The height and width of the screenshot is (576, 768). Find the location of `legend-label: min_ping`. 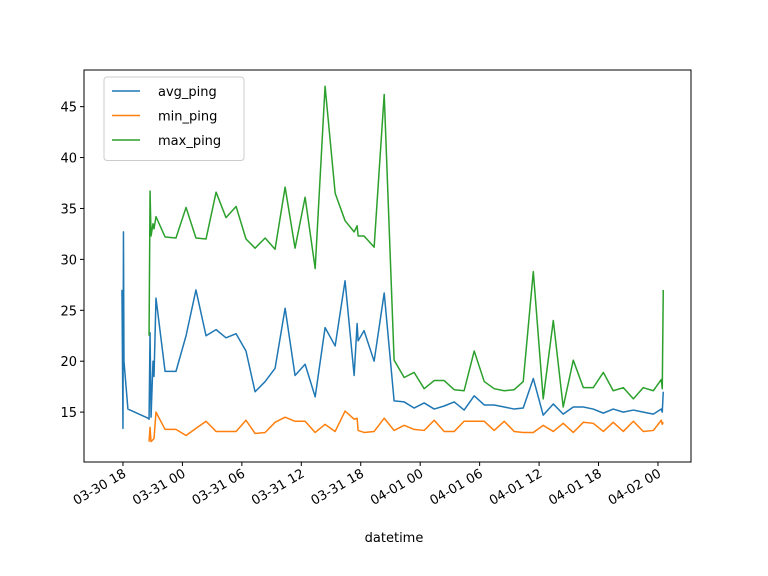

legend-label: min_ping is located at coordinates (187, 117).